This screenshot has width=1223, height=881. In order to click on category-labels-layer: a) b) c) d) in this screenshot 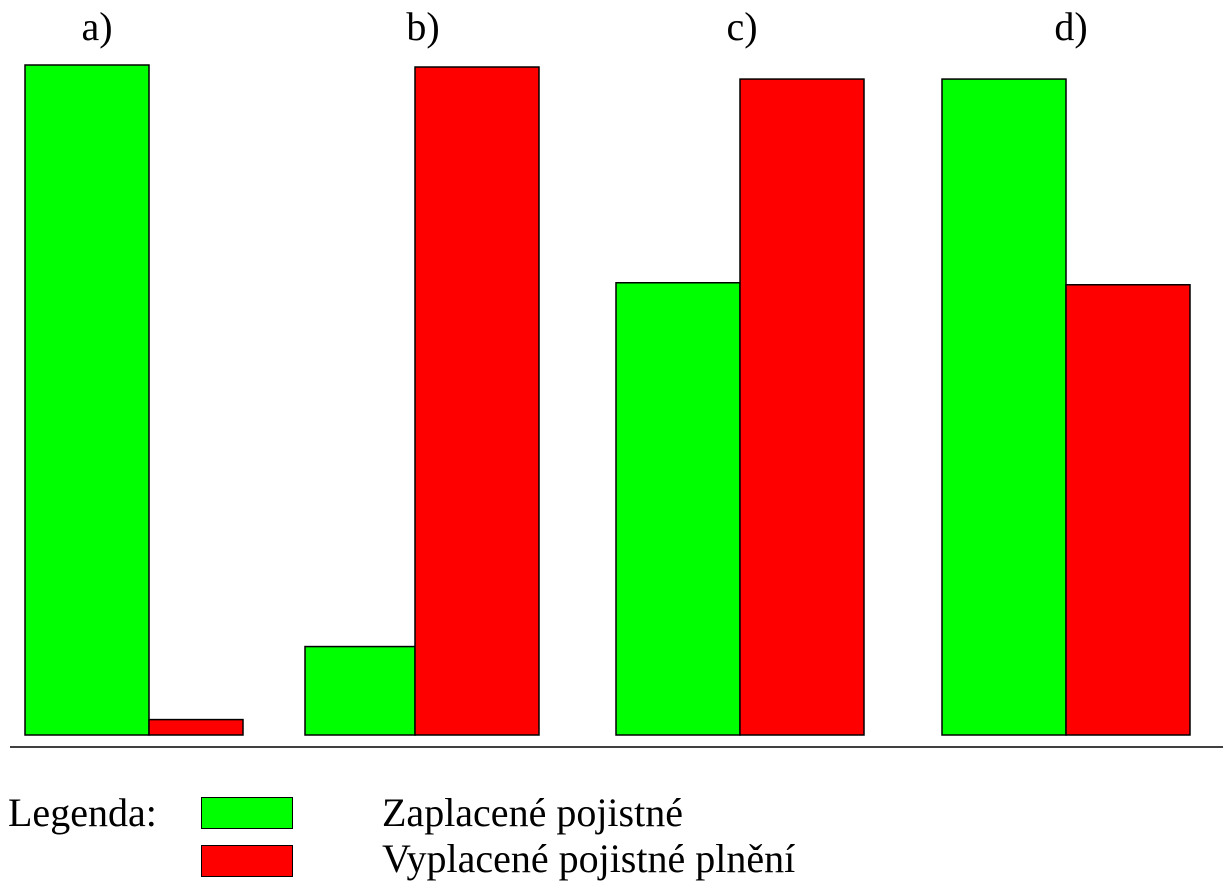, I will do `click(584, 26)`.